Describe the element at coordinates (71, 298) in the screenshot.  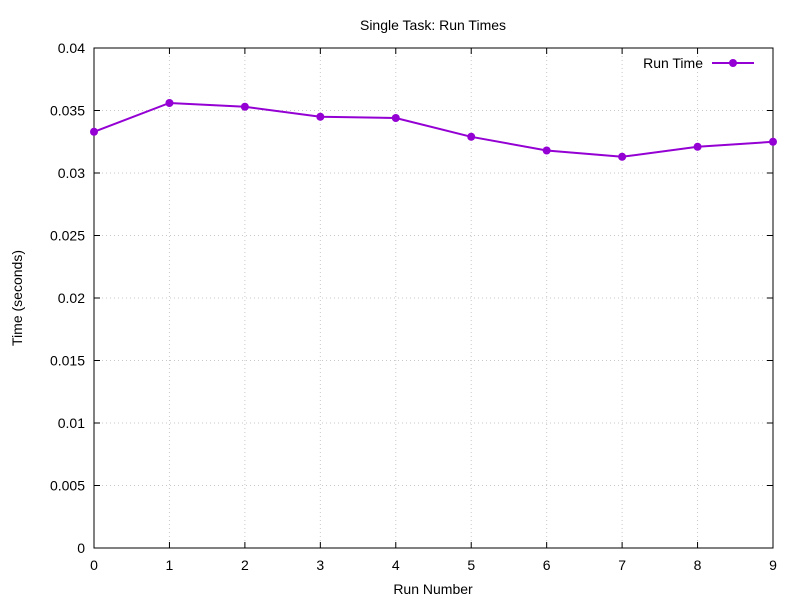
I see `y-tick-label: 0.02` at that location.